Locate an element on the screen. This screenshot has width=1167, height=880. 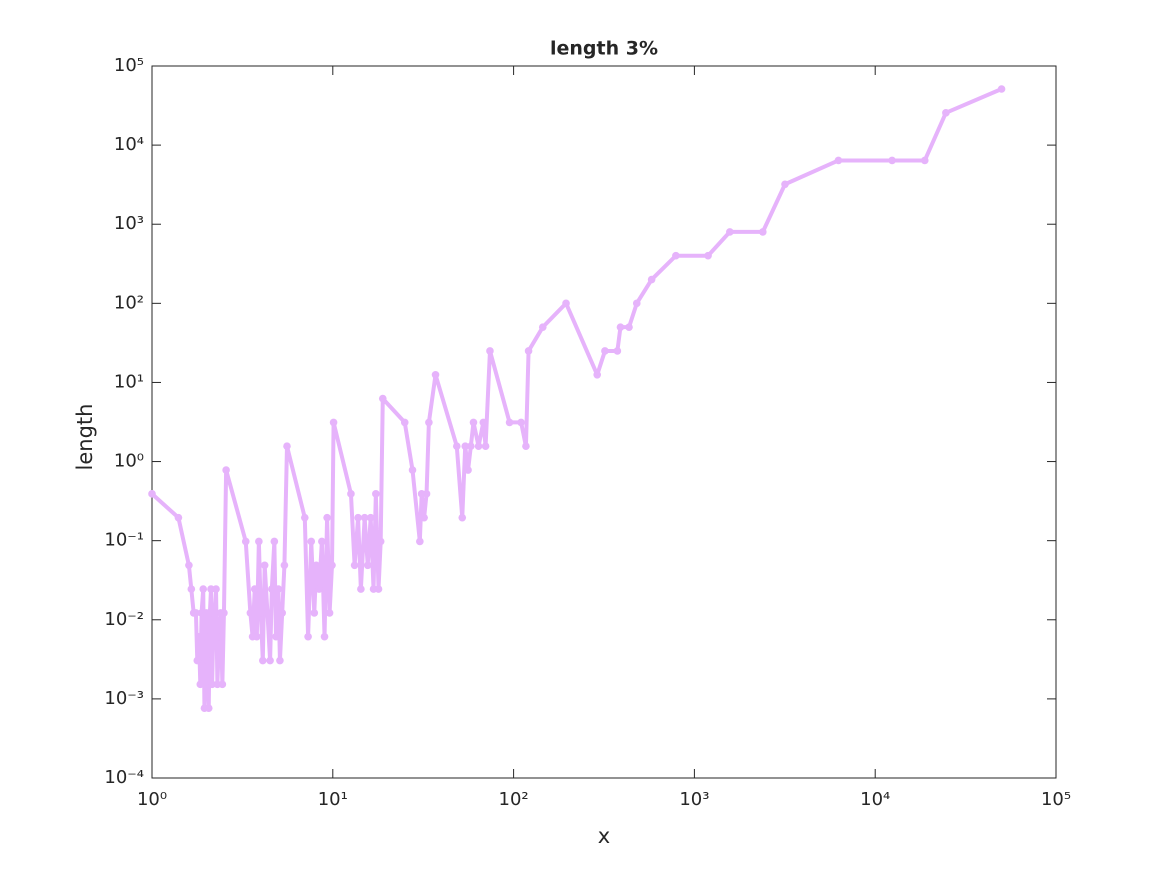
x-tick-label: 10³ is located at coordinates (694, 799).